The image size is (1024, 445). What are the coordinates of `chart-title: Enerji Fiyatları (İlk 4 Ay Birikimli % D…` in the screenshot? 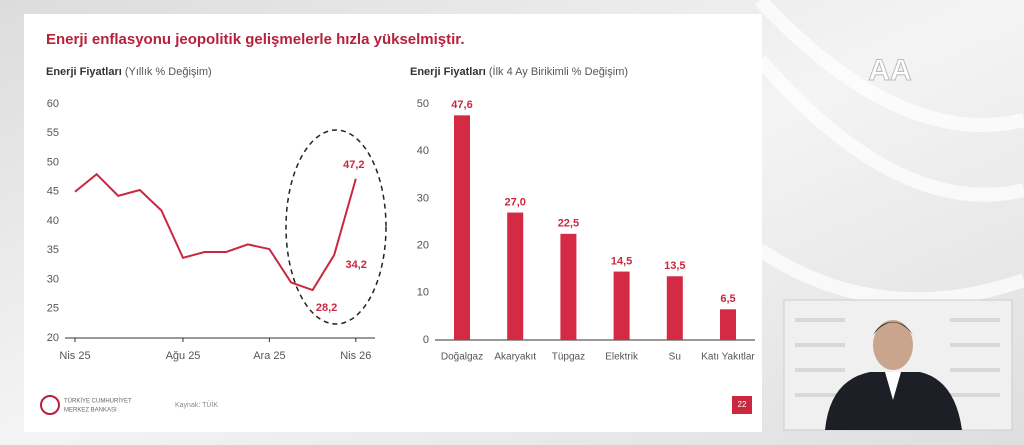 It's located at (519, 71).